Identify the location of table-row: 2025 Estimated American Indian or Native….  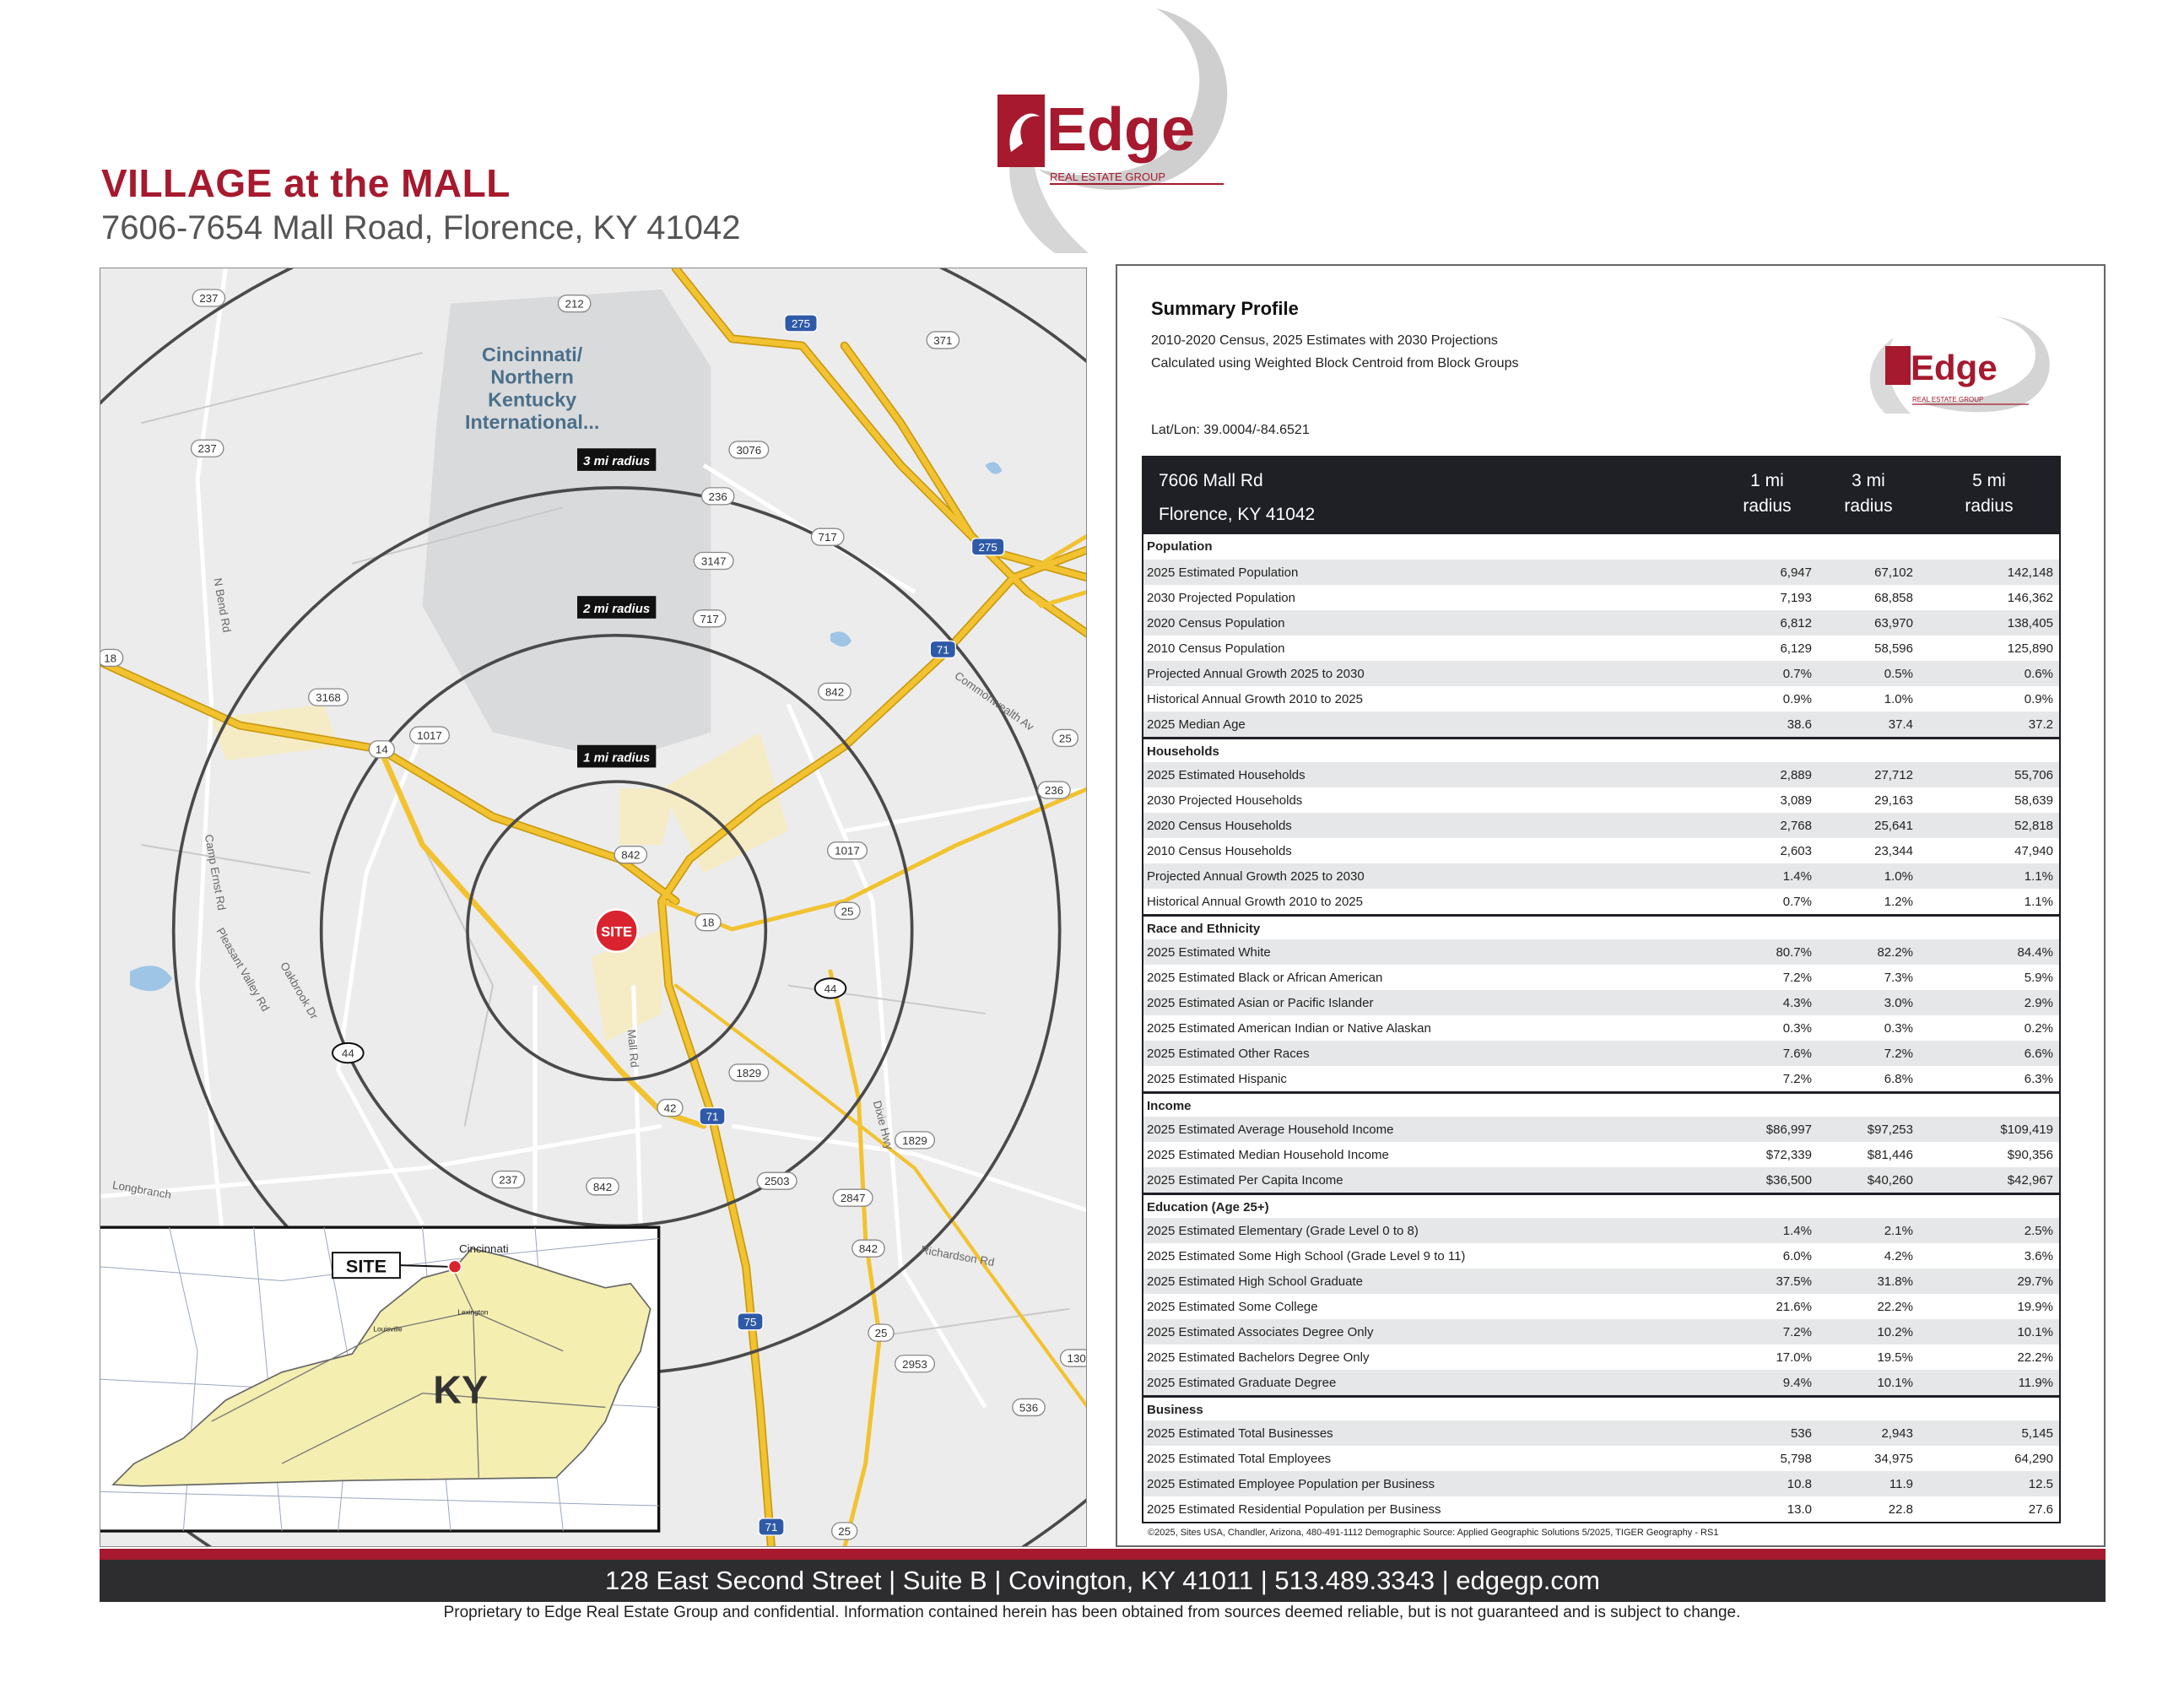
(1601, 1028).